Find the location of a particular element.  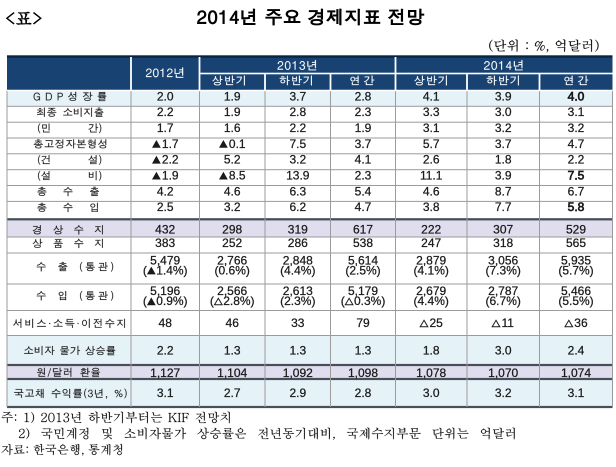

svg-text: 2.9 is located at coordinates (297, 393).